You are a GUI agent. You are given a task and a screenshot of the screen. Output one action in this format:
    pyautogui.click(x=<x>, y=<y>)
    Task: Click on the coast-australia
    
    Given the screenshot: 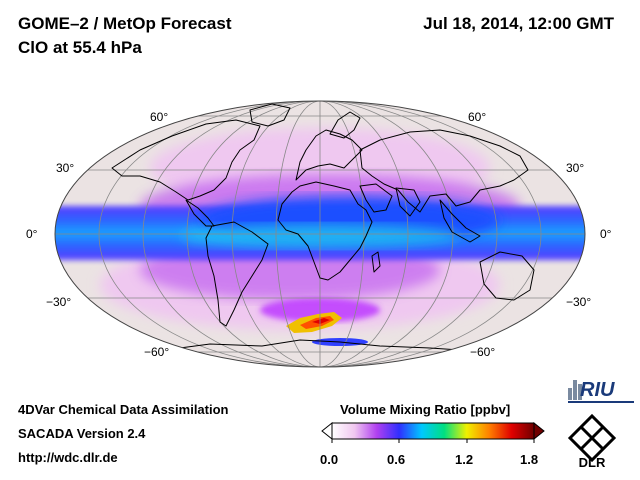 What is the action you would take?
    pyautogui.click(x=507, y=276)
    